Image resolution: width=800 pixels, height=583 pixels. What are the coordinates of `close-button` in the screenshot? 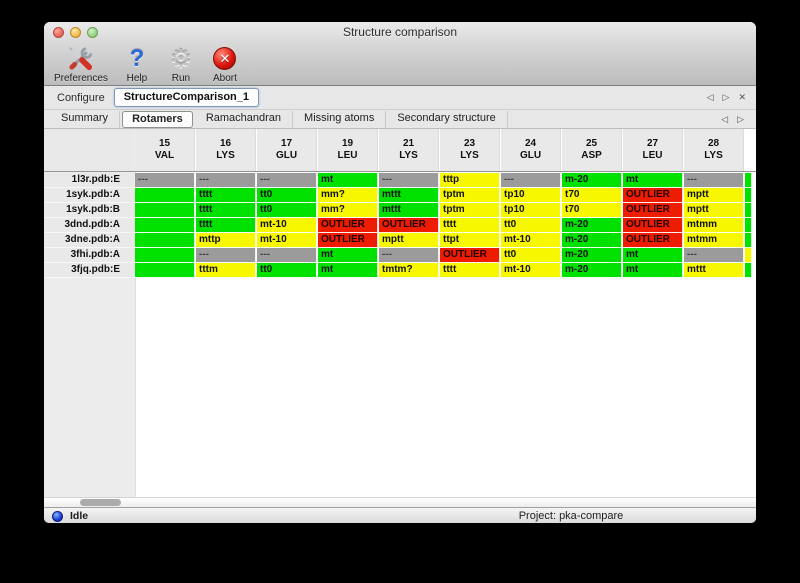 It's located at (58, 32).